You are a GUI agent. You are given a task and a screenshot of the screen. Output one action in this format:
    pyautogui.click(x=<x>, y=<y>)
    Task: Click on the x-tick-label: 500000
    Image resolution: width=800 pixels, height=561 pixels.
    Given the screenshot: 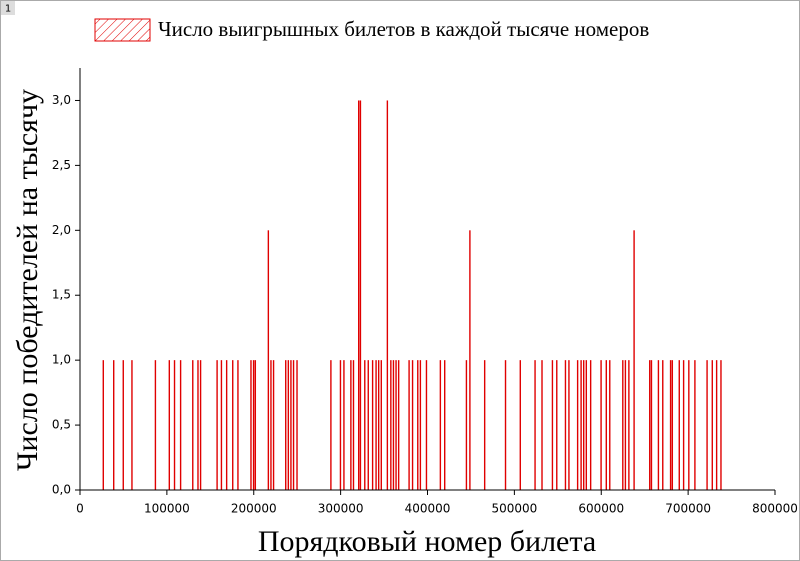 What is the action you would take?
    pyautogui.click(x=514, y=509)
    